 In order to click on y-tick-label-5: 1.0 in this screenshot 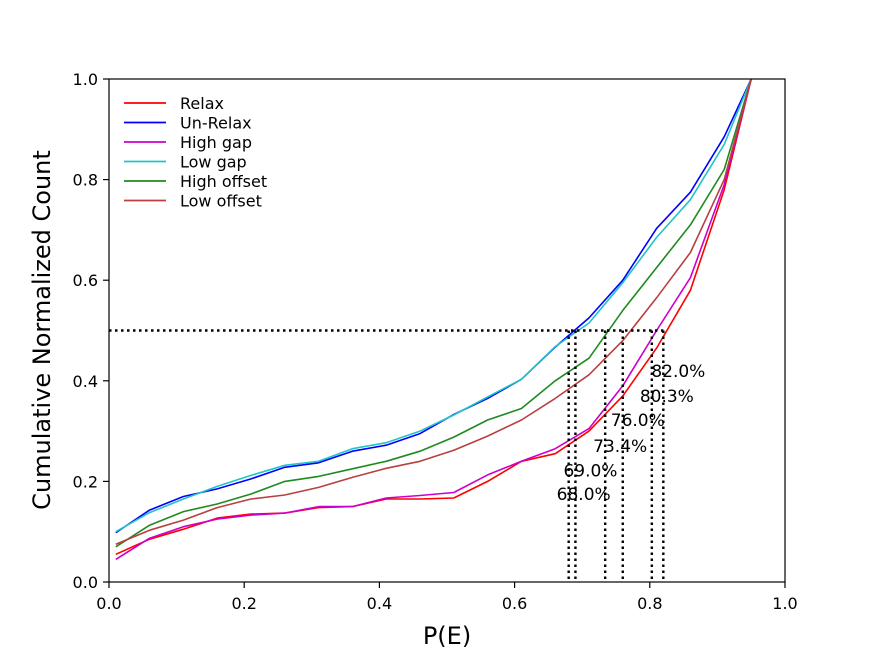, I will do `click(85, 79)`.